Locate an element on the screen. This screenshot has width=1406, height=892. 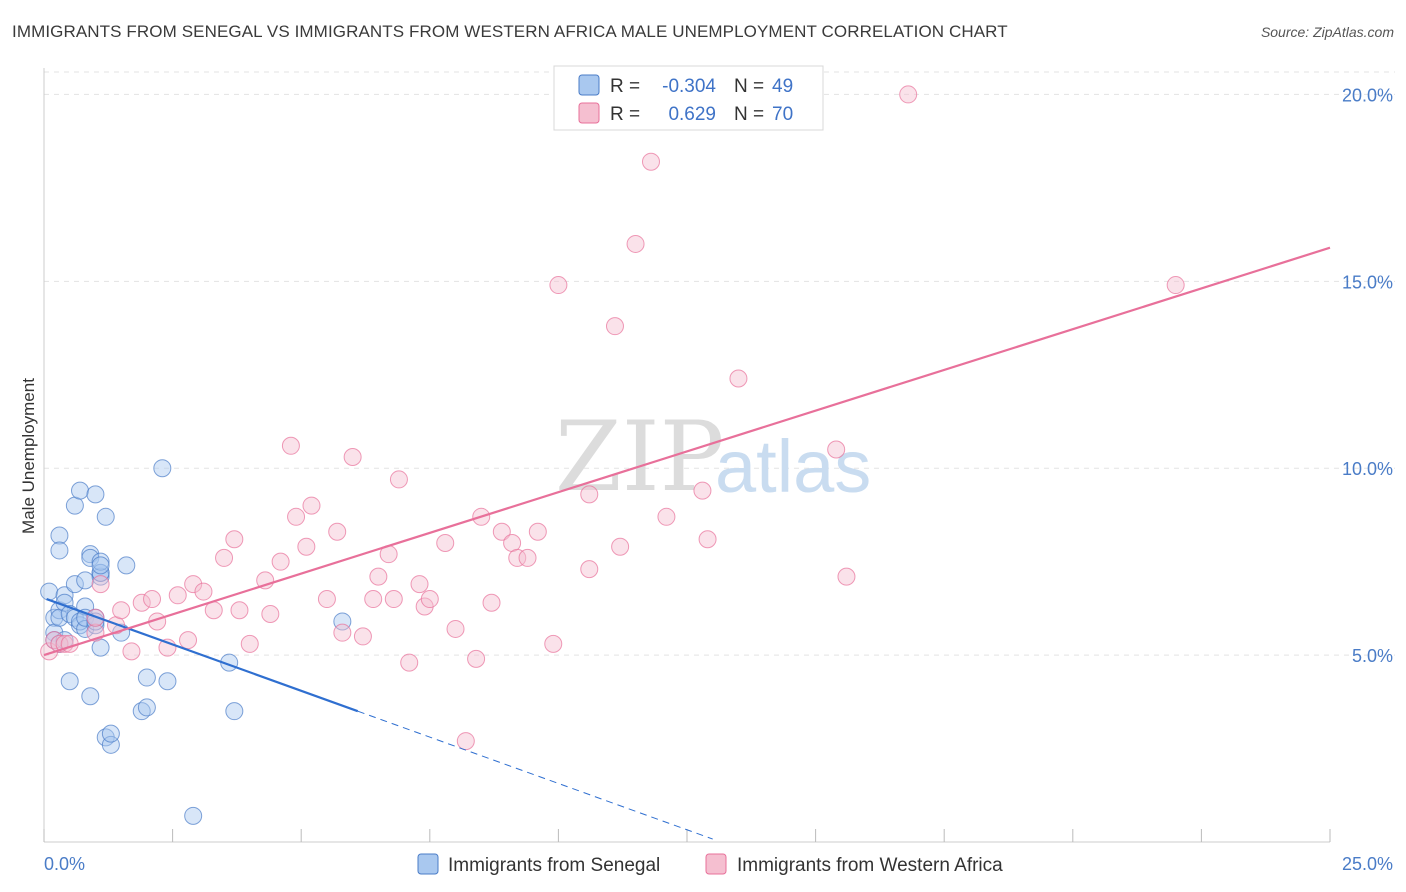
legend: R = -0.304 N = 49 R = 0.629 N = 70 is located at coordinates (688, 98).